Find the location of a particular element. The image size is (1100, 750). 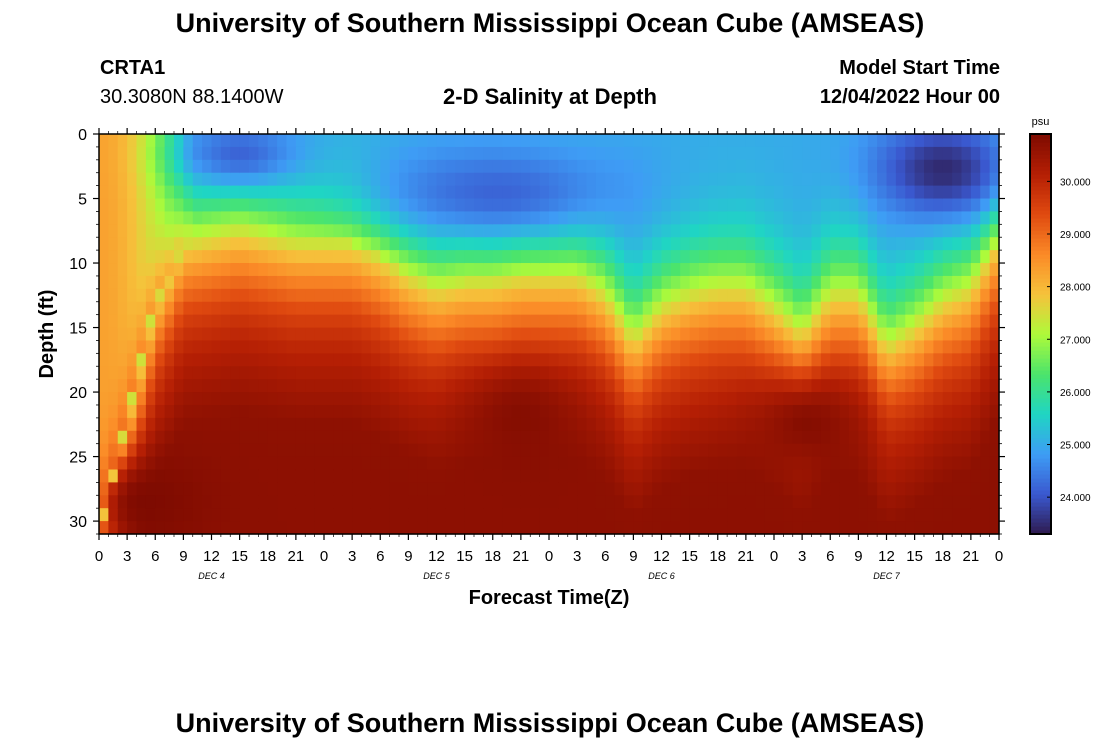

colorbar-tick-label: 30.000 is located at coordinates (1075, 182).